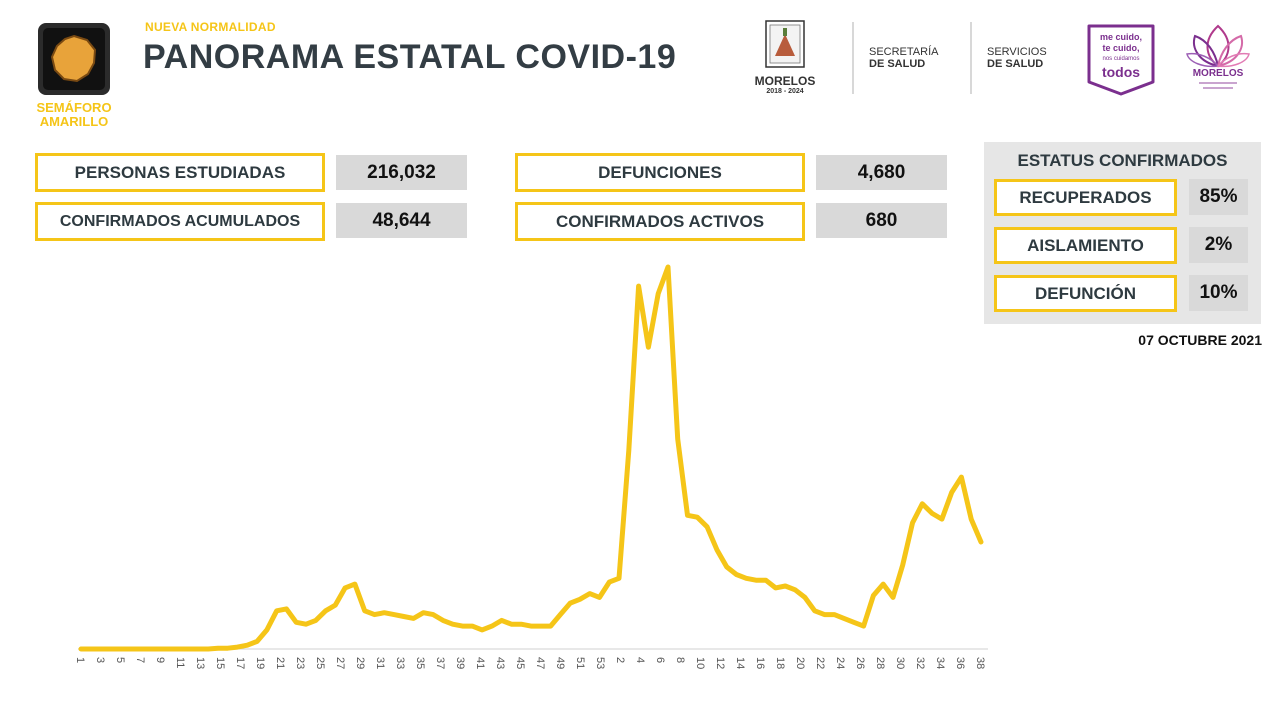 The height and width of the screenshot is (715, 1280). Describe the element at coordinates (180, 172) in the screenshot. I see `personas-estudiadas-label: PERSONAS ESTUDIADAS` at that location.